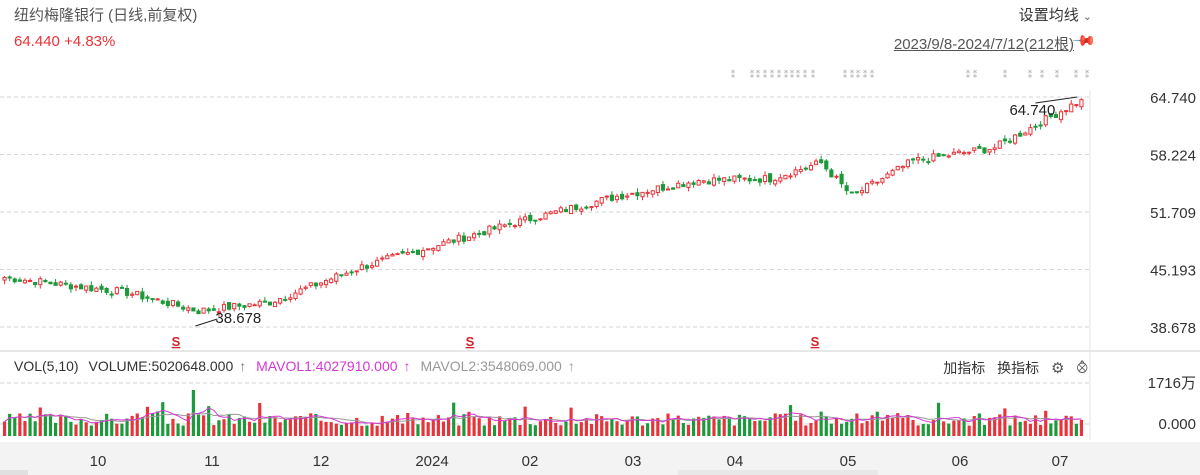 Image resolution: width=1200 pixels, height=475 pixels. What do you see at coordinates (1057, 368) in the screenshot?
I see `gear-icon: ⚙` at bounding box center [1057, 368].